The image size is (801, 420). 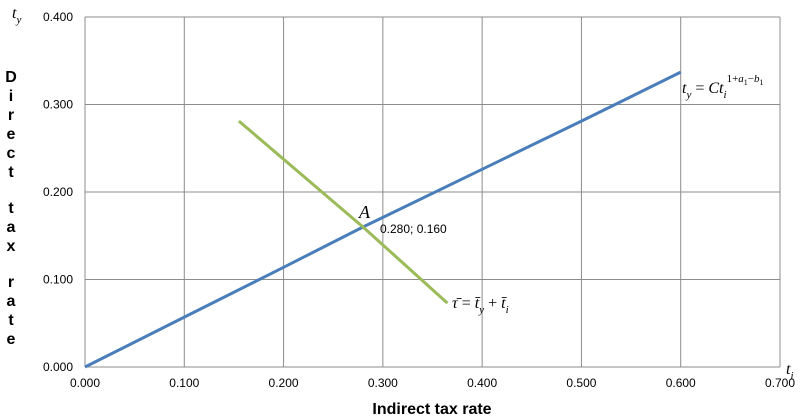 I want to click on x-tick-labels: 0.000 0.100 0.200 0.300 0.400 0.500 0.600 0.700, so click(x=432, y=383).